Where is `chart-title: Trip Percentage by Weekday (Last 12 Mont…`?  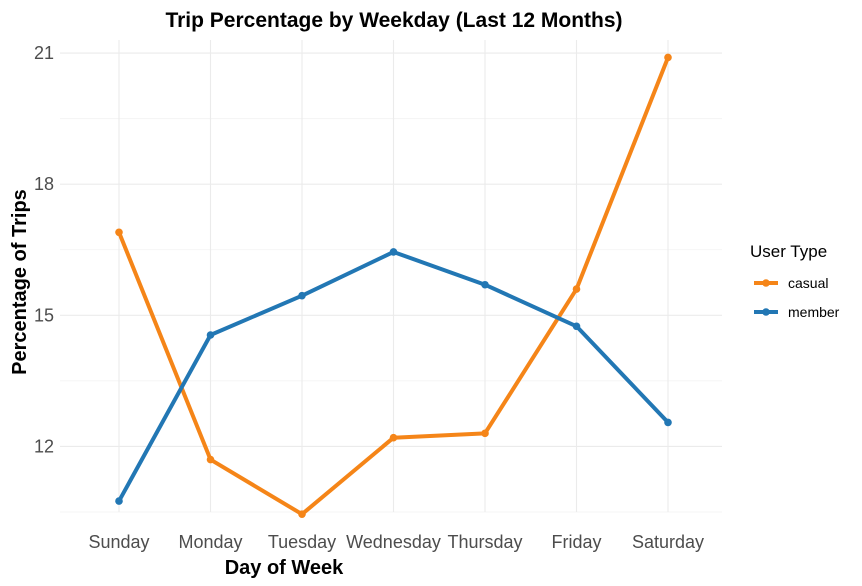
chart-title: Trip Percentage by Weekday (Last 12 Mont… is located at coordinates (393, 20).